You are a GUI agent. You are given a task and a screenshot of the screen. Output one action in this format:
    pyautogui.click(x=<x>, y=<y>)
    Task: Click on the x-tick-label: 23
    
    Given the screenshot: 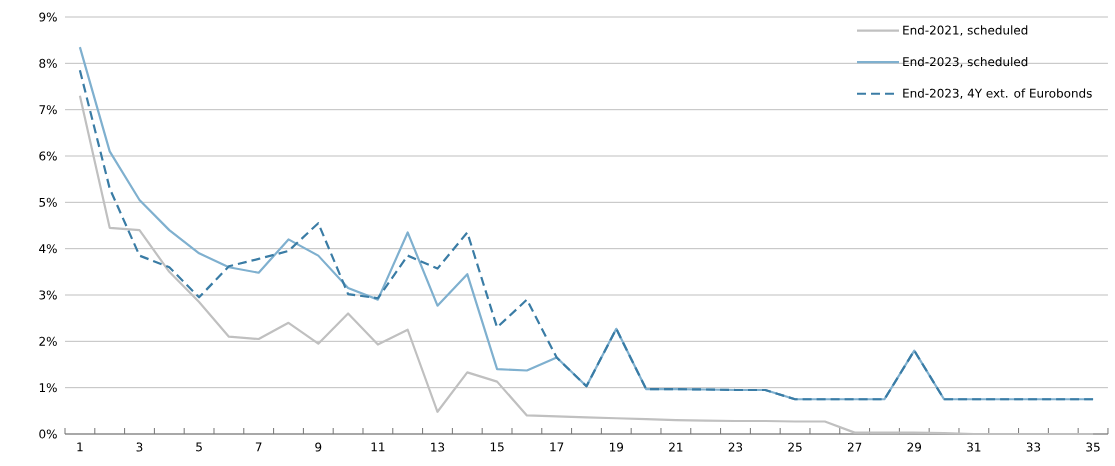 What is the action you would take?
    pyautogui.click(x=735, y=447)
    